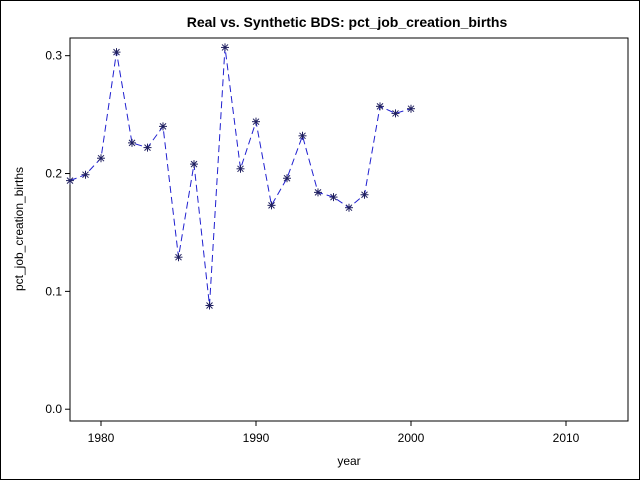 Image resolution: width=640 pixels, height=480 pixels. What do you see at coordinates (101, 438) in the screenshot?
I see `x-tick-label: 1980` at bounding box center [101, 438].